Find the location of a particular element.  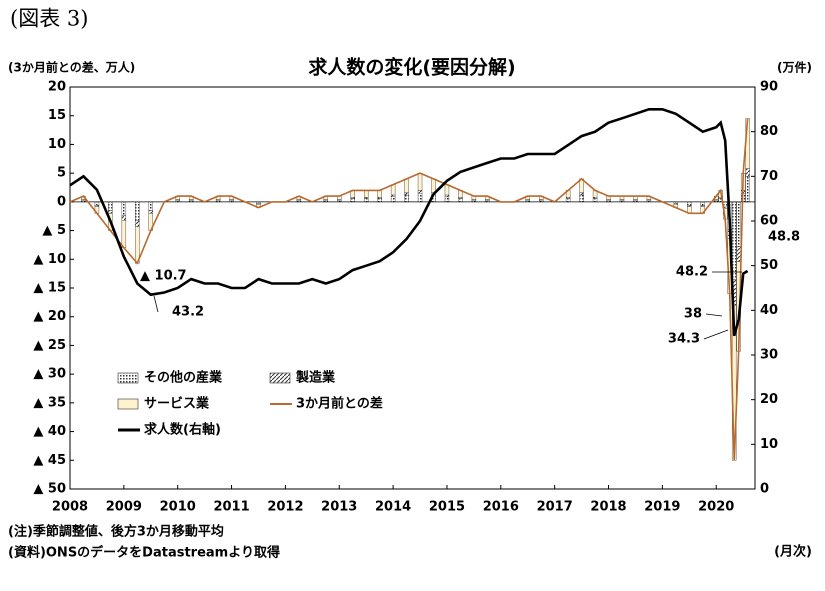

annotation: 34.3 is located at coordinates (684, 339).